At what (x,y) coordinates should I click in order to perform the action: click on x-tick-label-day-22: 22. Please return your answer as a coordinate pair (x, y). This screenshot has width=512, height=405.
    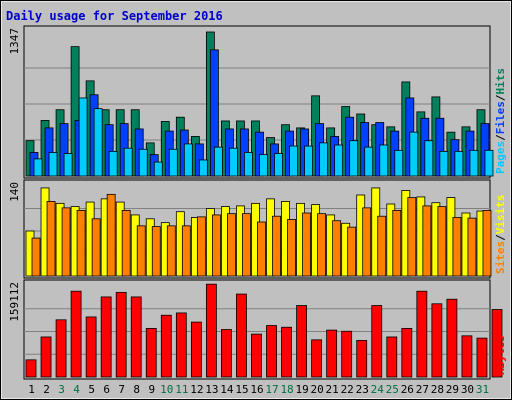
    Looking at the image, I should click on (347, 389).